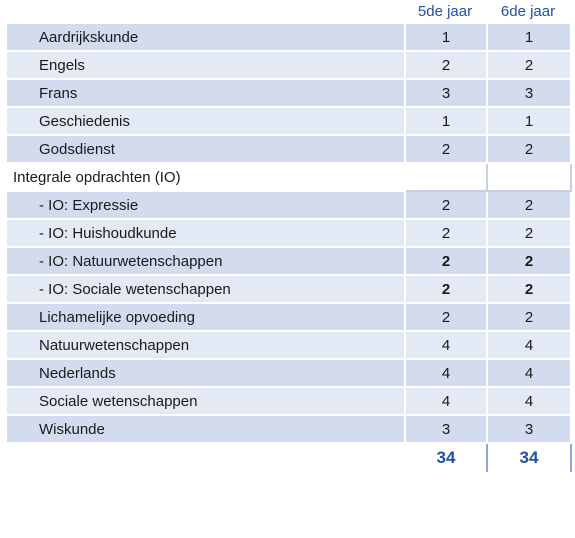  Describe the element at coordinates (205, 373) in the screenshot. I see `subject-name: Nederlands` at that location.